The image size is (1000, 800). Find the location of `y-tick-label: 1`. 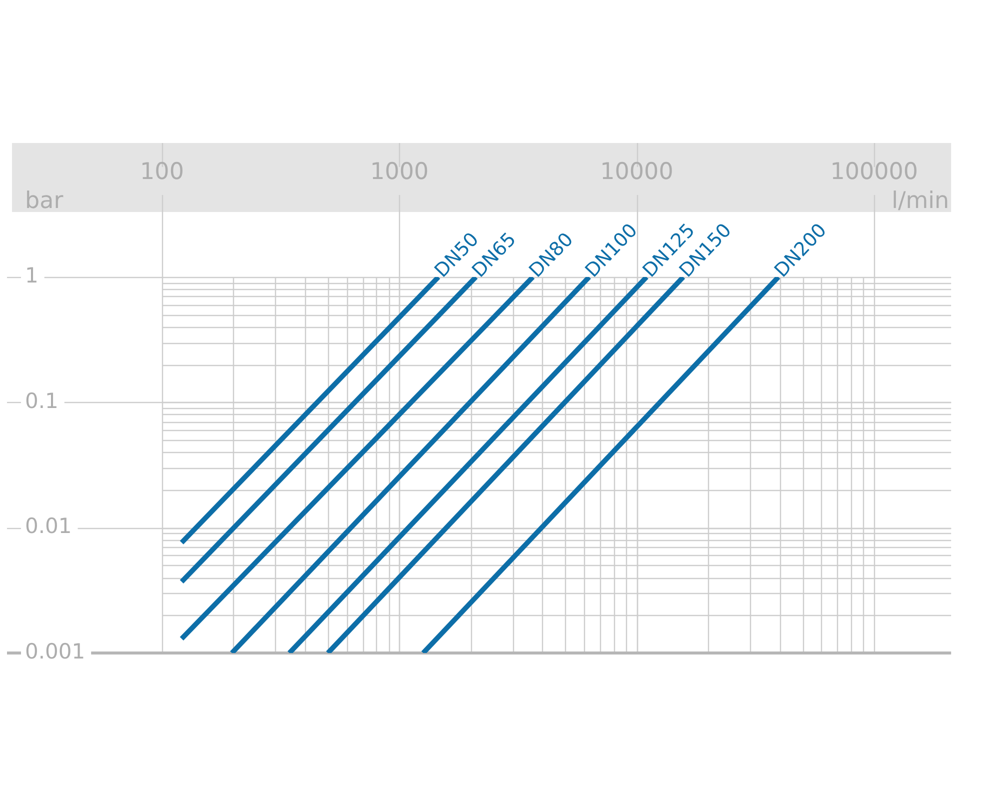

y-tick-label: 1 is located at coordinates (31, 275).